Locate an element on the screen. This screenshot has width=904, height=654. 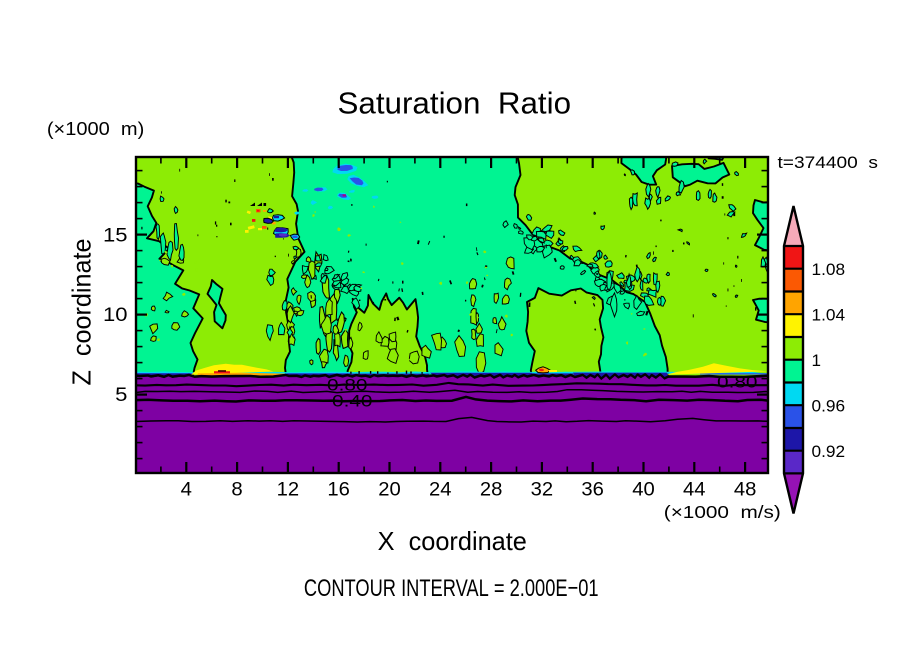
svg-text: t=374400 s is located at coordinates (828, 163).